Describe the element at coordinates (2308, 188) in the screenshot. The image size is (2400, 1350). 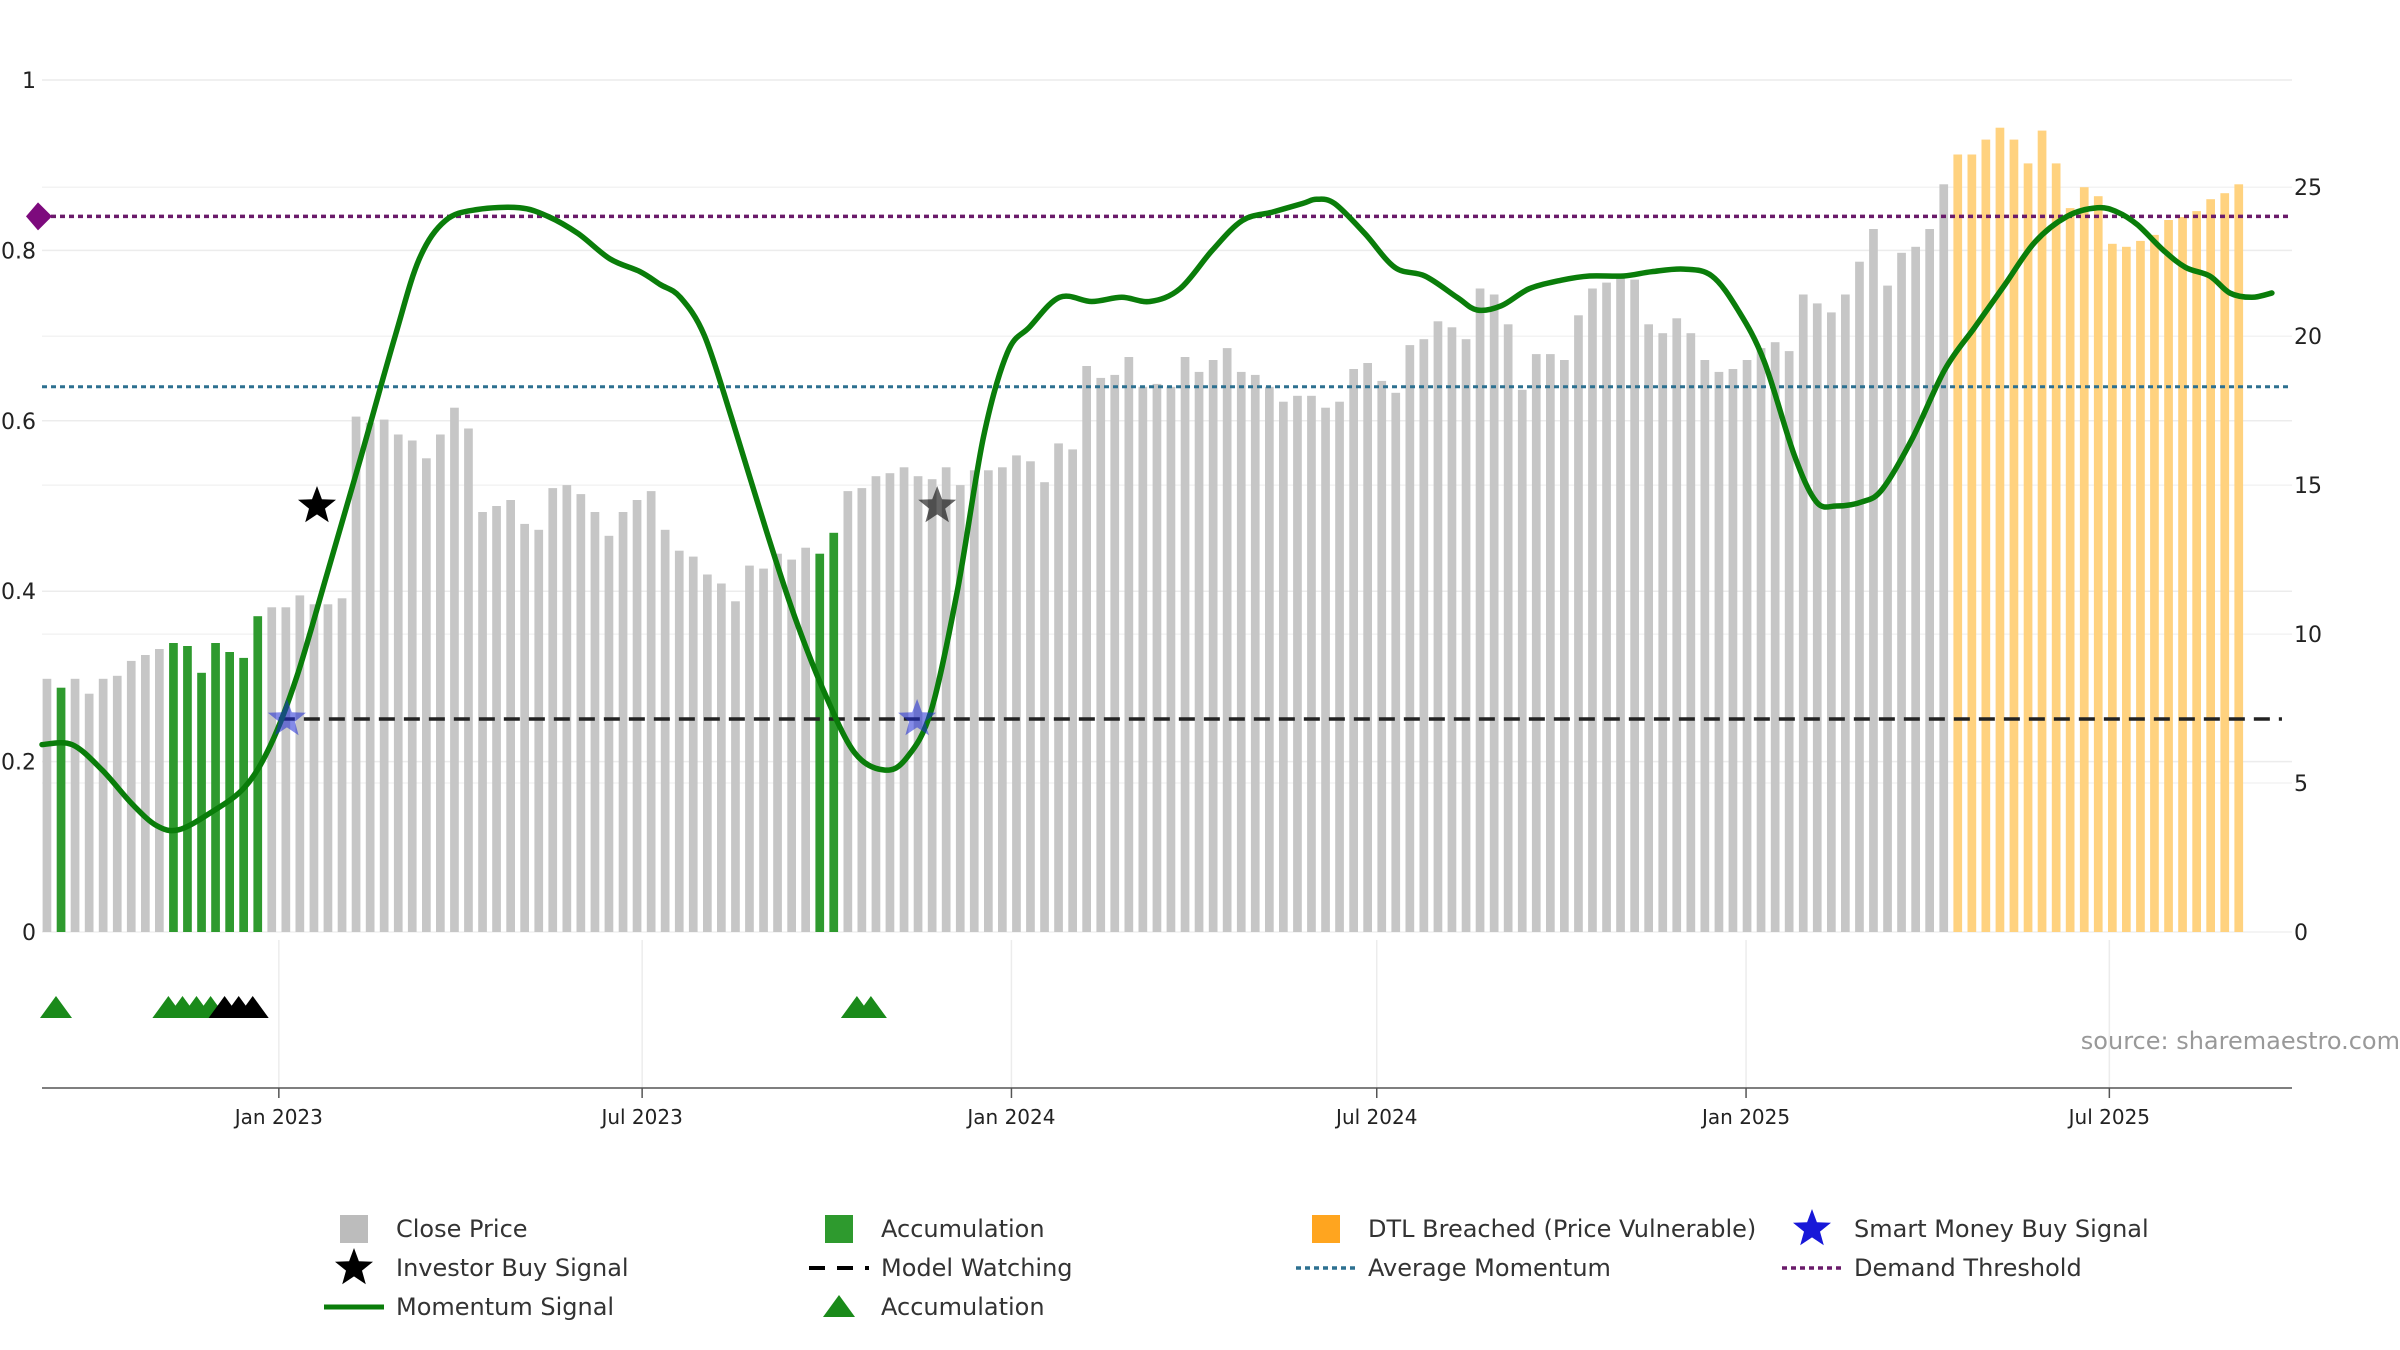
I see `right-axis-tick-label: 25` at that location.